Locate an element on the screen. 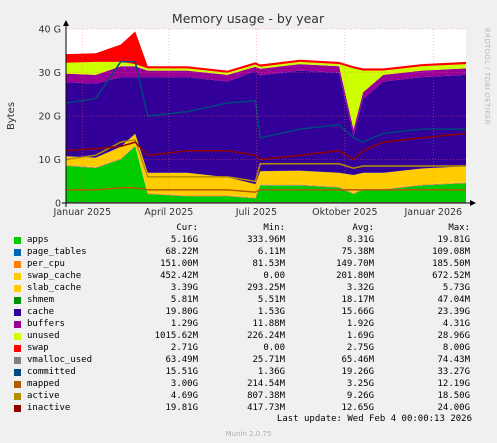  legend-max: 19.81G is located at coordinates (453, 240).